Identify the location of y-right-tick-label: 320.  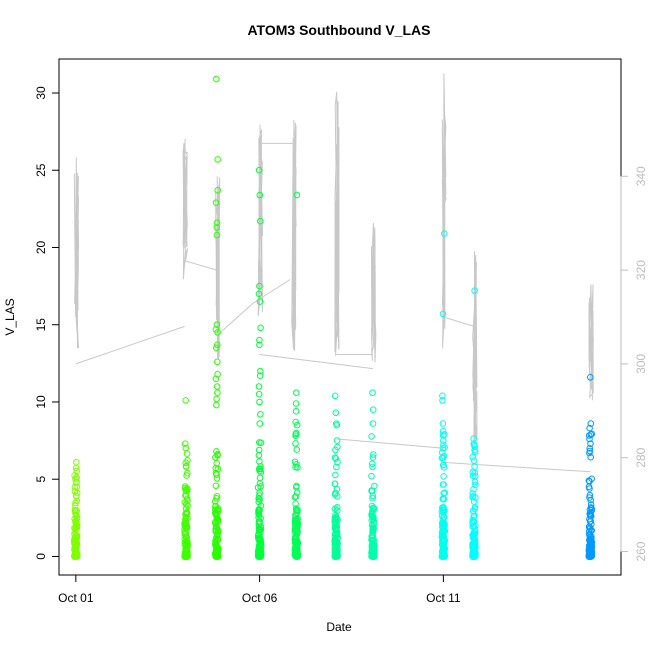
(641, 270).